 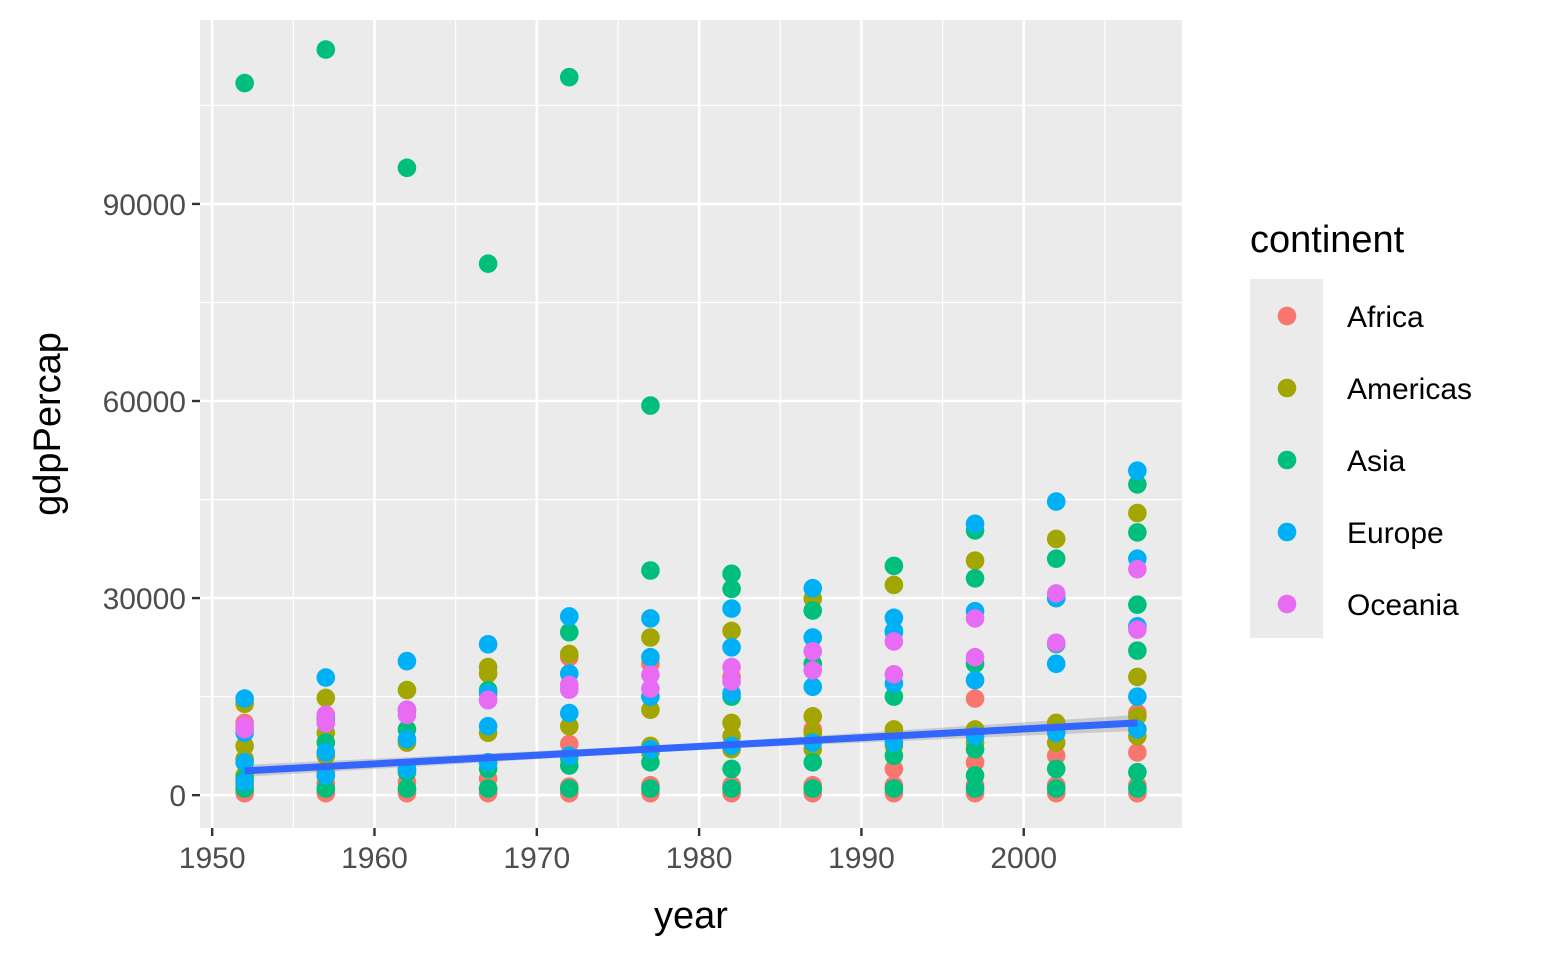 I want to click on trend-line, so click(x=691, y=747).